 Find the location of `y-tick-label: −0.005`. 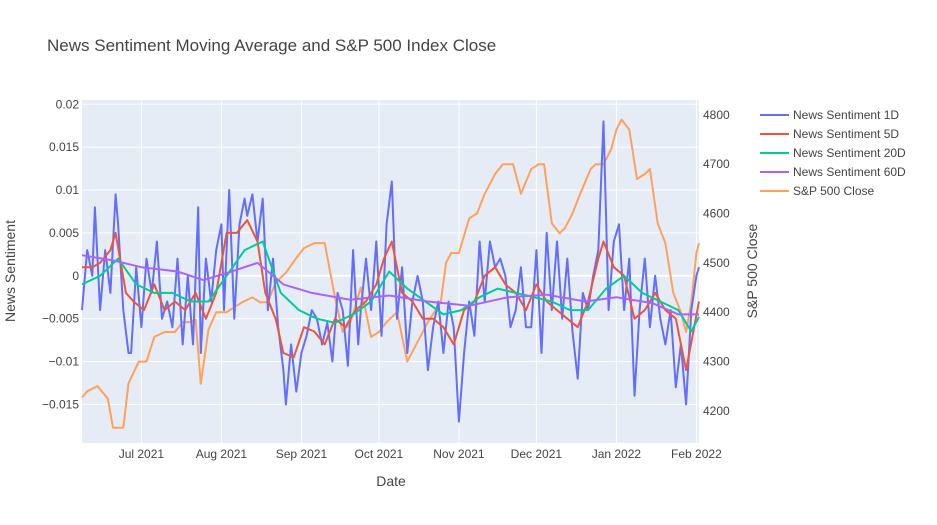

y-tick-label: −0.005 is located at coordinates (60, 319).